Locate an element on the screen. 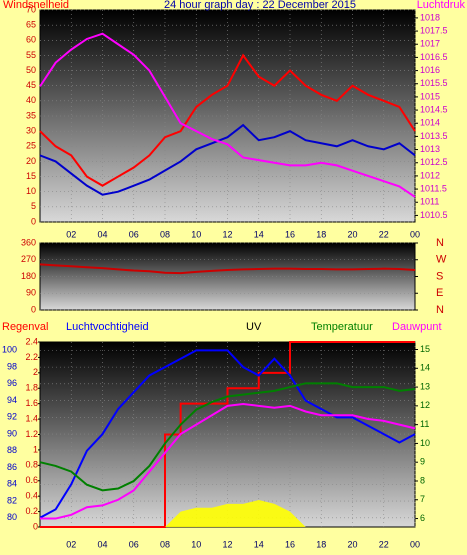 The height and width of the screenshot is (555, 467). legend-label: Windsnelheid is located at coordinates (36, 5).